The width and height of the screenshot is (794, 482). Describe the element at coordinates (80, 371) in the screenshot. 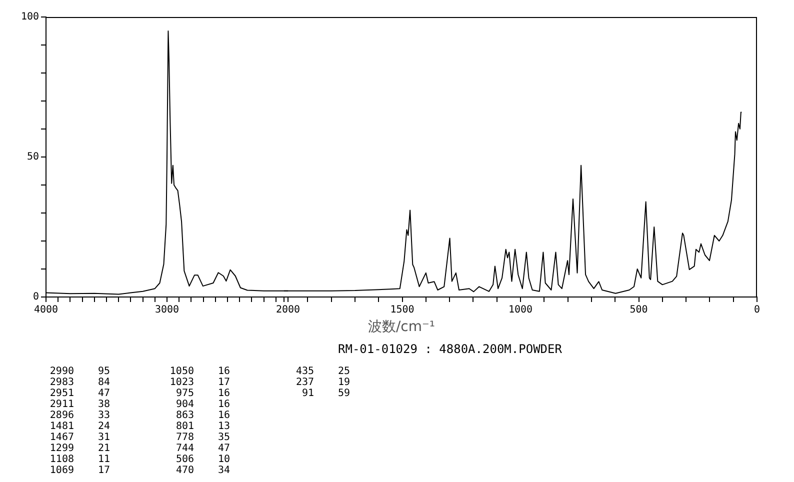

I see `text: 2990 95` at that location.